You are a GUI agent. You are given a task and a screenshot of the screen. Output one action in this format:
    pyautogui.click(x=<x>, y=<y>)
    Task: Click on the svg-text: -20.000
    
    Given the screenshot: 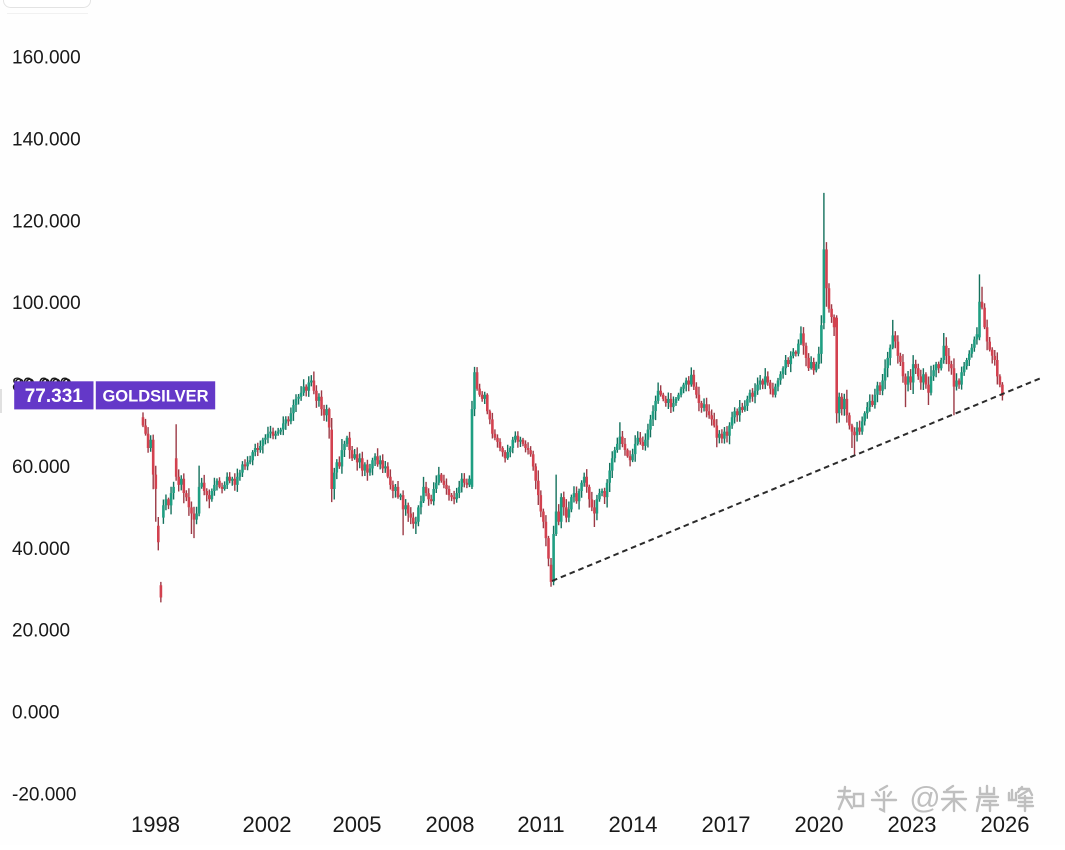 What is the action you would take?
    pyautogui.click(x=44, y=795)
    